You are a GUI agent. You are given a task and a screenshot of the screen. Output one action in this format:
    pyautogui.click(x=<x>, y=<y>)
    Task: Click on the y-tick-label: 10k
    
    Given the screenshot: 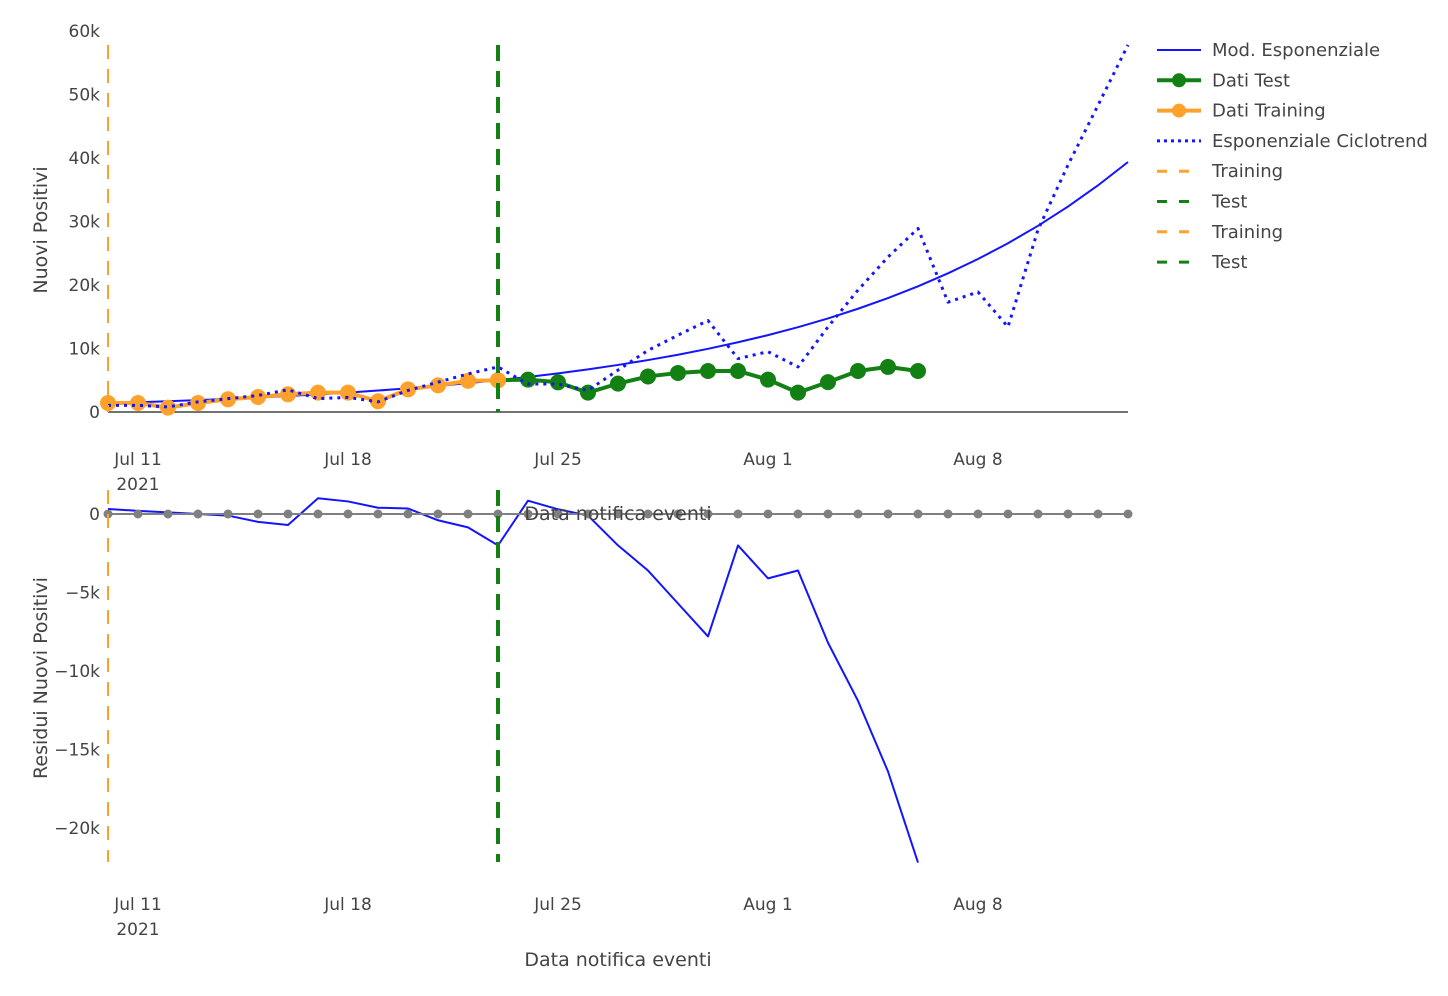 What is the action you would take?
    pyautogui.click(x=85, y=350)
    